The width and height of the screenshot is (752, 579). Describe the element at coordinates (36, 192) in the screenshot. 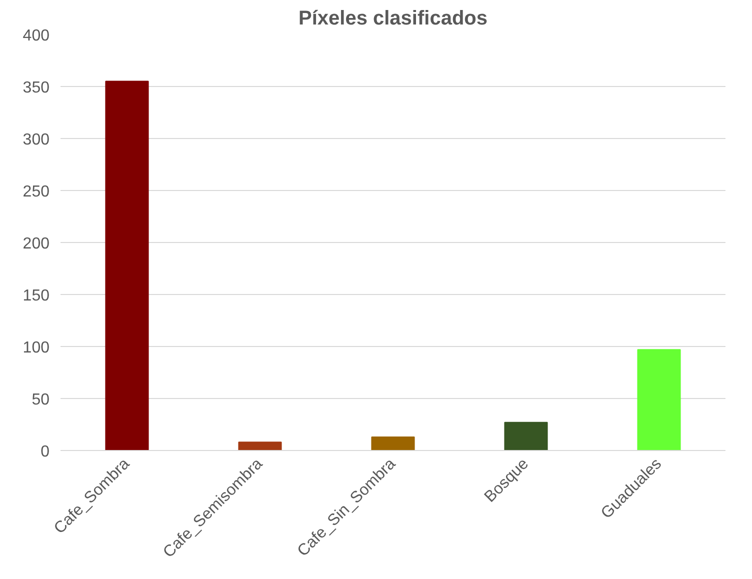

I see `y-tick-label: 250` at that location.